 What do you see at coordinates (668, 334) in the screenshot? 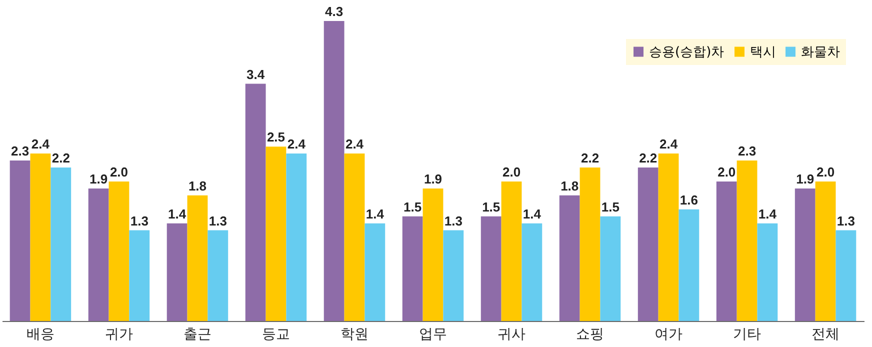
I see `x-tick-label: 여가` at bounding box center [668, 334].